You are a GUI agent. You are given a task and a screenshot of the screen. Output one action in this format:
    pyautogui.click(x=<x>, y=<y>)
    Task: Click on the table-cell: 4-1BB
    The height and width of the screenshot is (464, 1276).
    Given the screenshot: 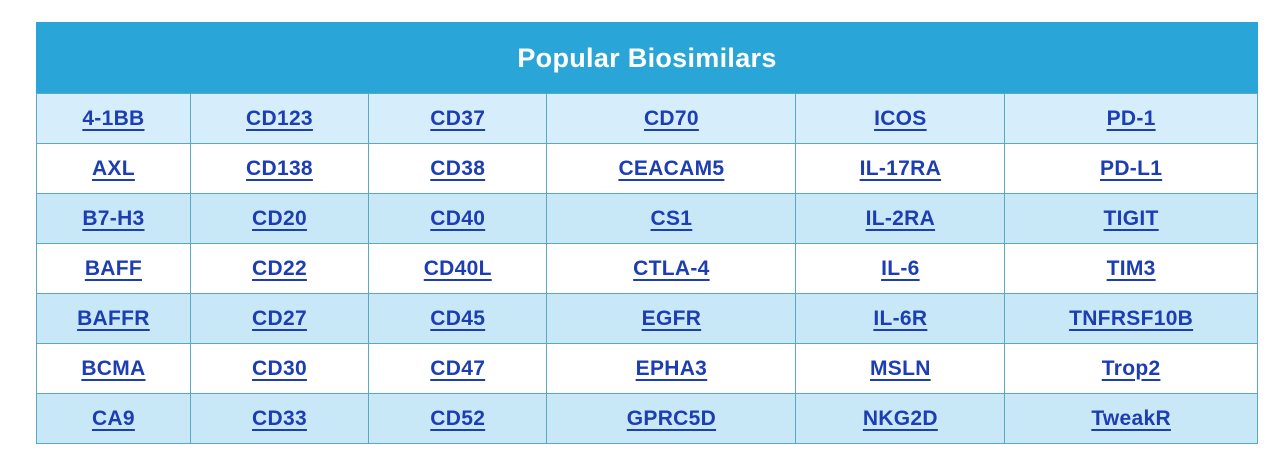 What is the action you would take?
    pyautogui.click(x=113, y=118)
    